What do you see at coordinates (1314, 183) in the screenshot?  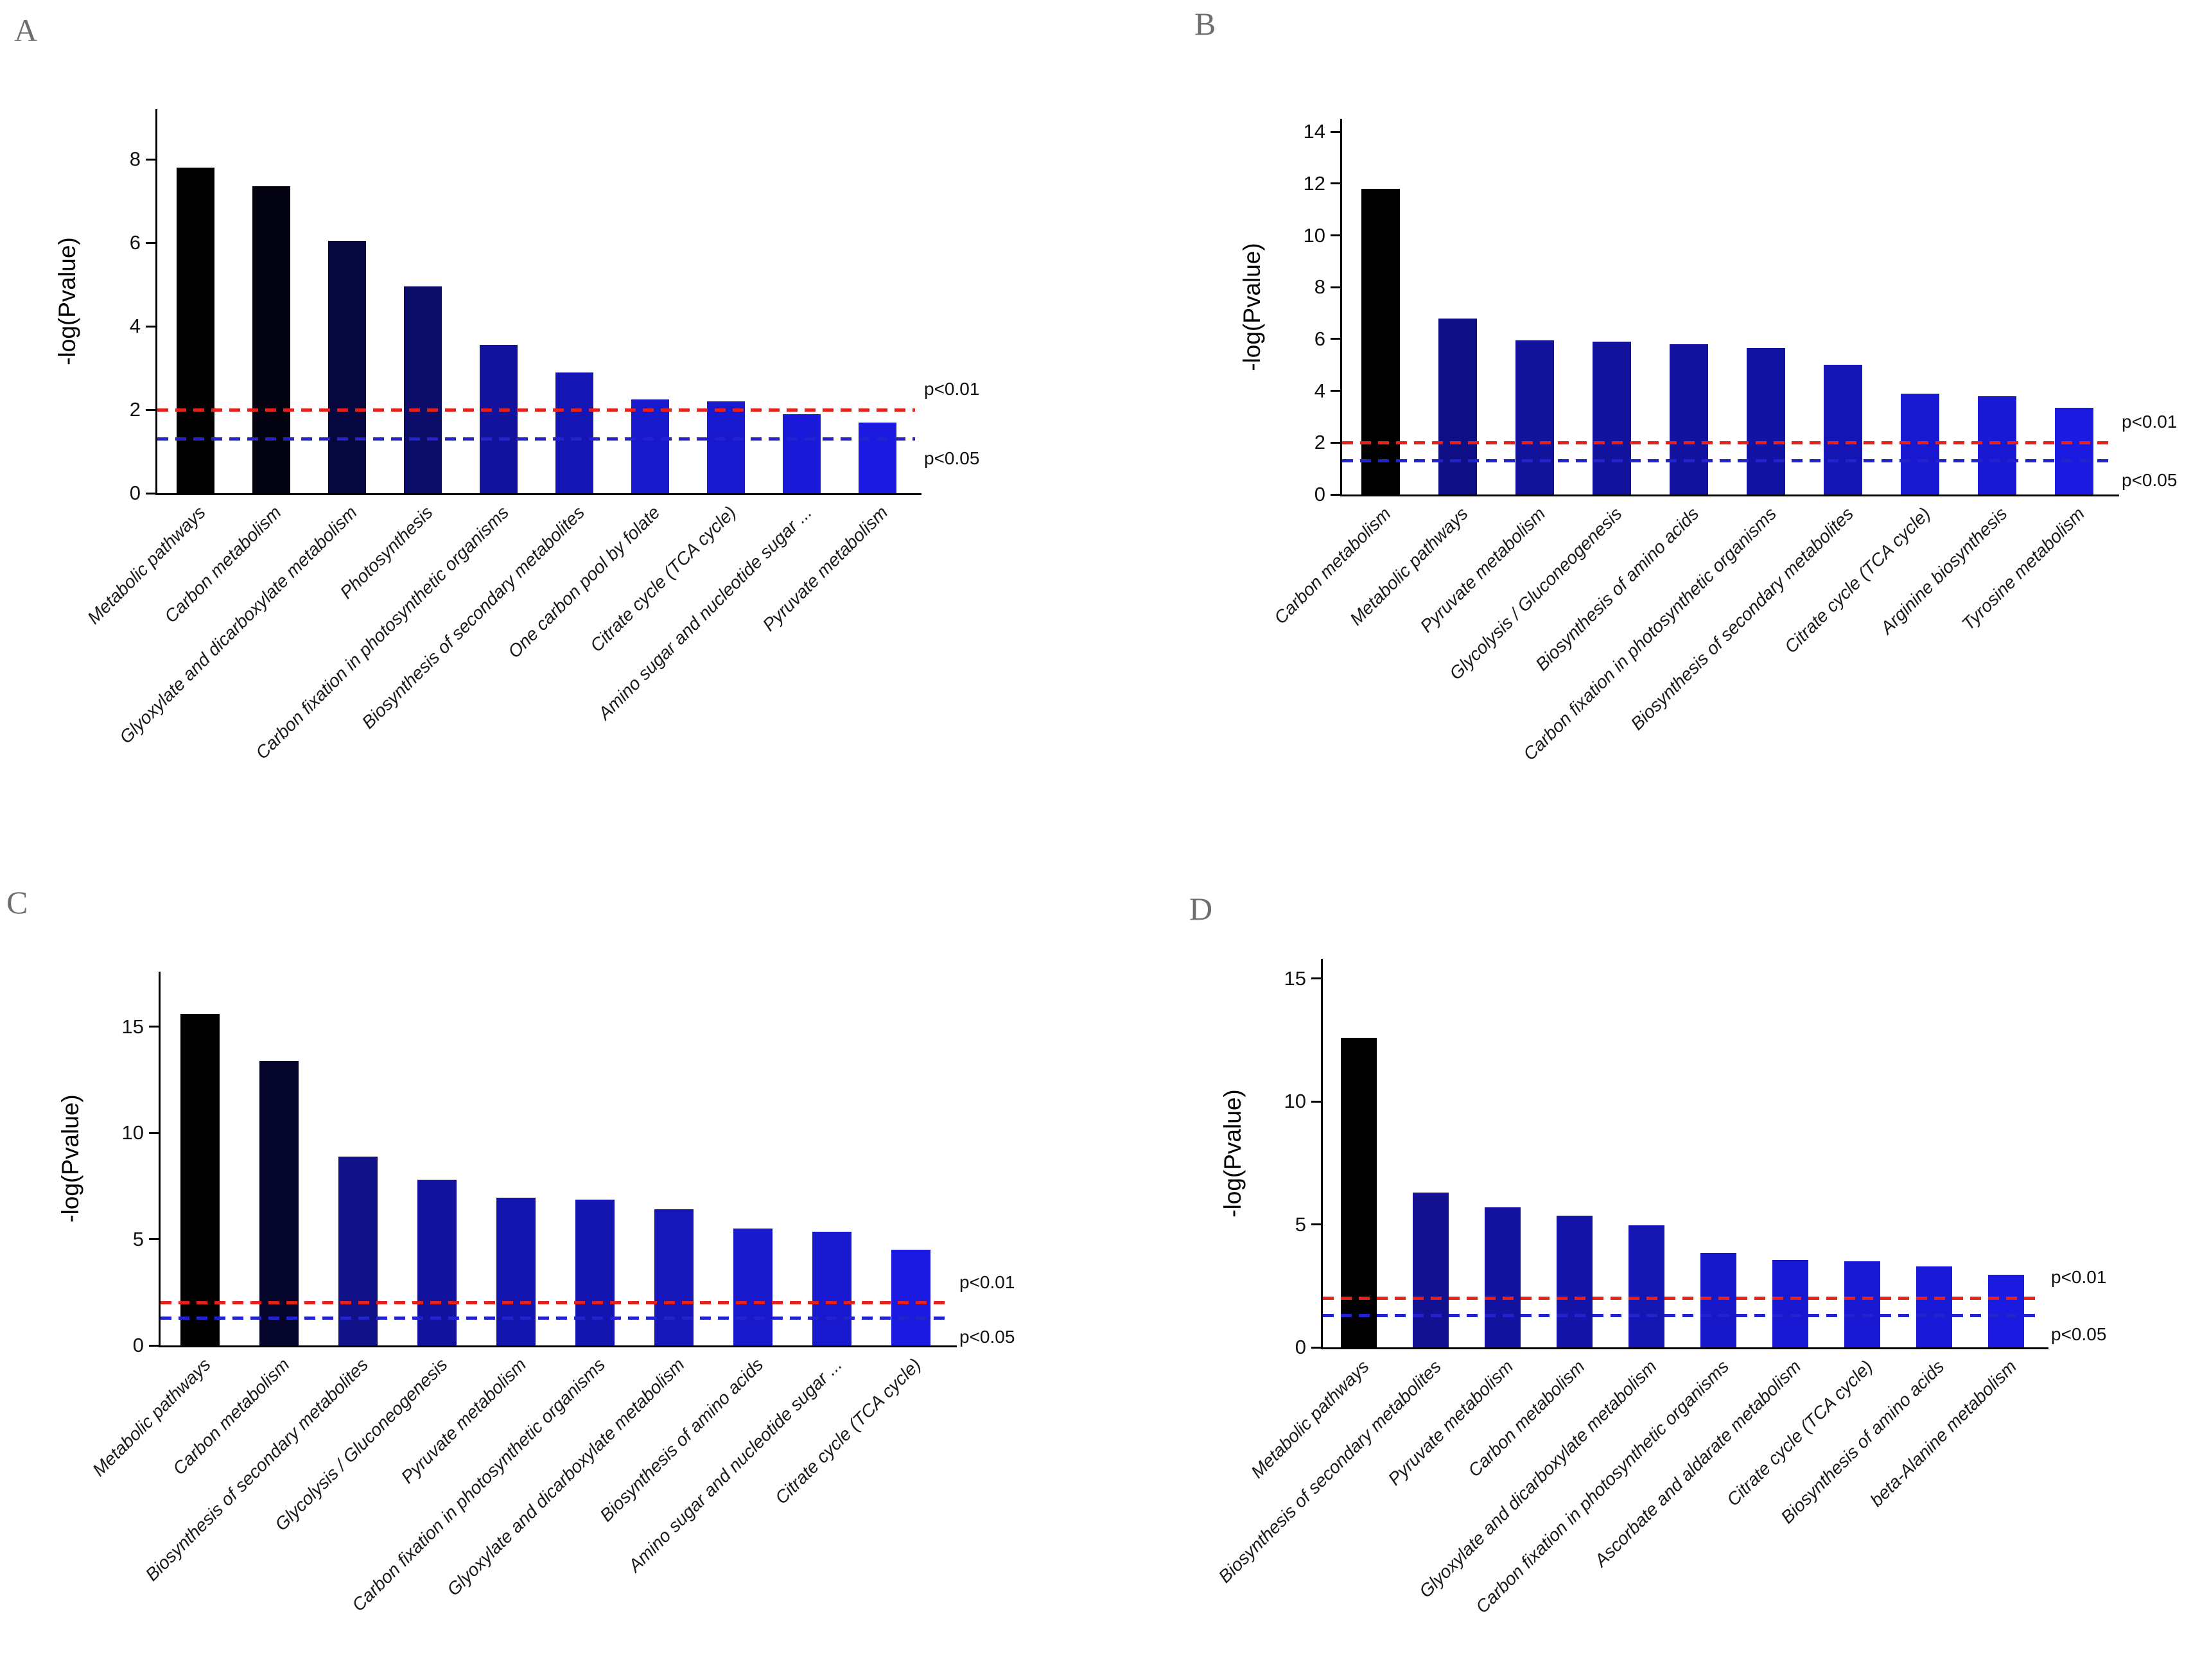 I see `y-tick-label: 12` at bounding box center [1314, 183].